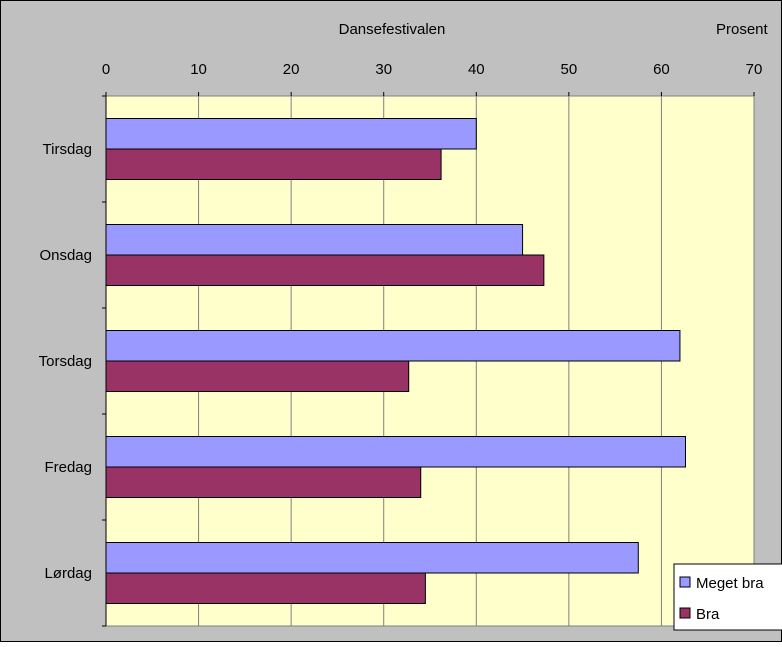 This screenshot has width=782, height=647. Describe the element at coordinates (383, 69) in the screenshot. I see `x-tick-label: 30` at that location.